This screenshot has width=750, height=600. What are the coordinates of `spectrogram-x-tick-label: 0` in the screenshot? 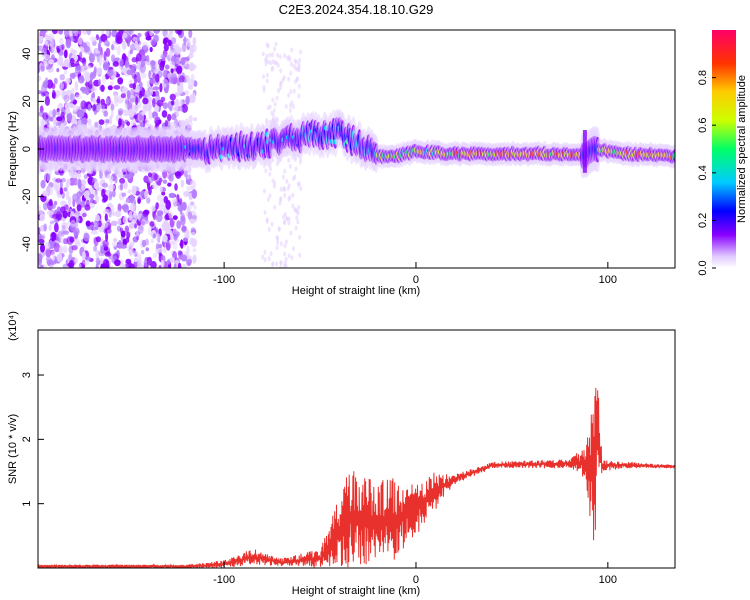 It's located at (416, 280).